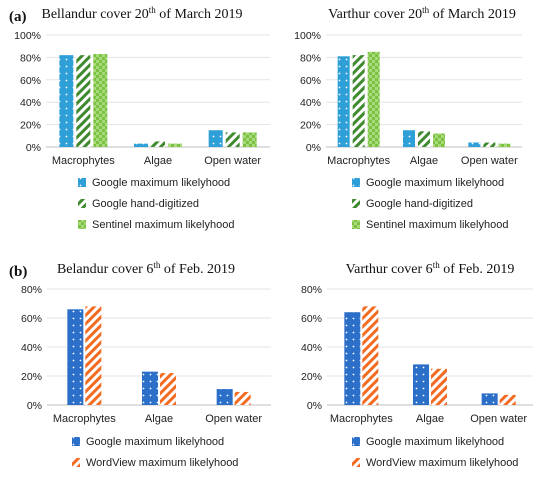 This screenshot has height=477, width=550. I want to click on chart-title: Belandur cover 6th of Feb. 2019, so click(146, 268).